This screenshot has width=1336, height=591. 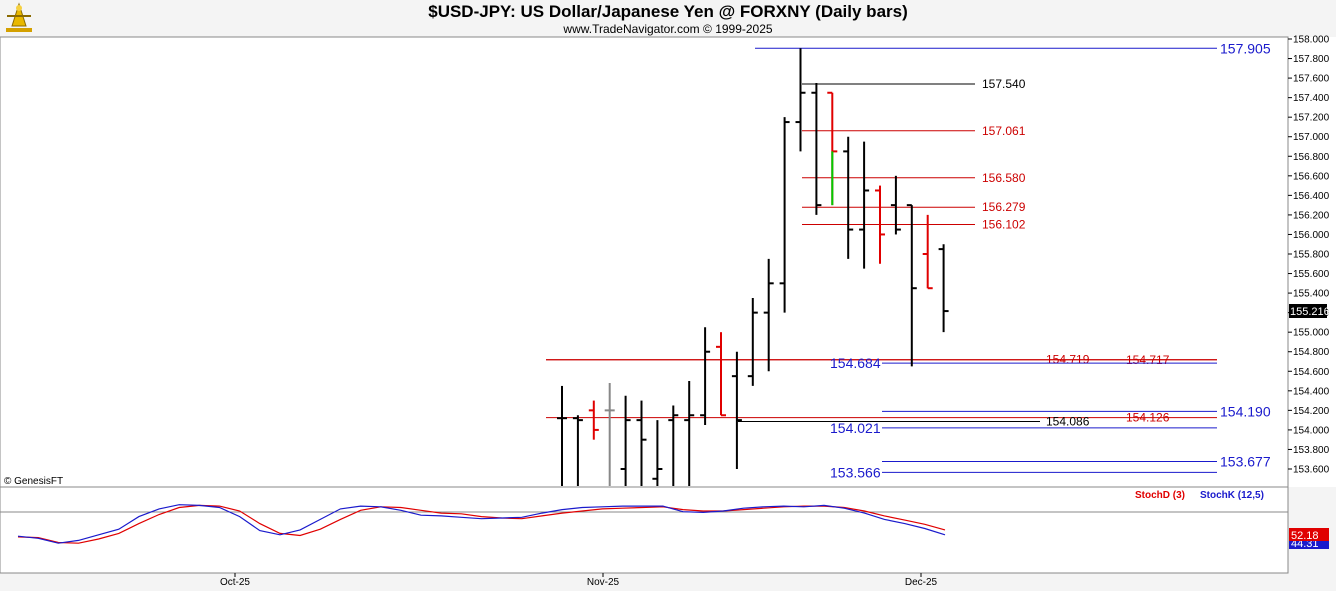 I want to click on stochastic-panel, so click(x=644, y=530).